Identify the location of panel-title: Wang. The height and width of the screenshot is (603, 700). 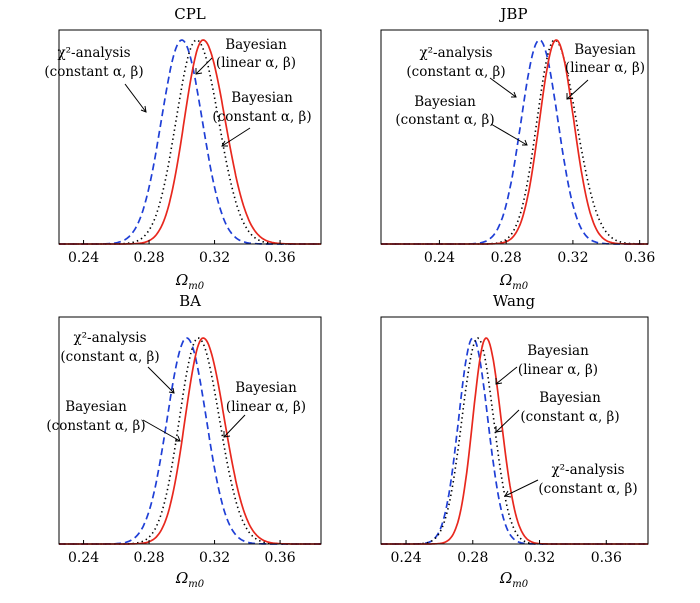
(514, 301).